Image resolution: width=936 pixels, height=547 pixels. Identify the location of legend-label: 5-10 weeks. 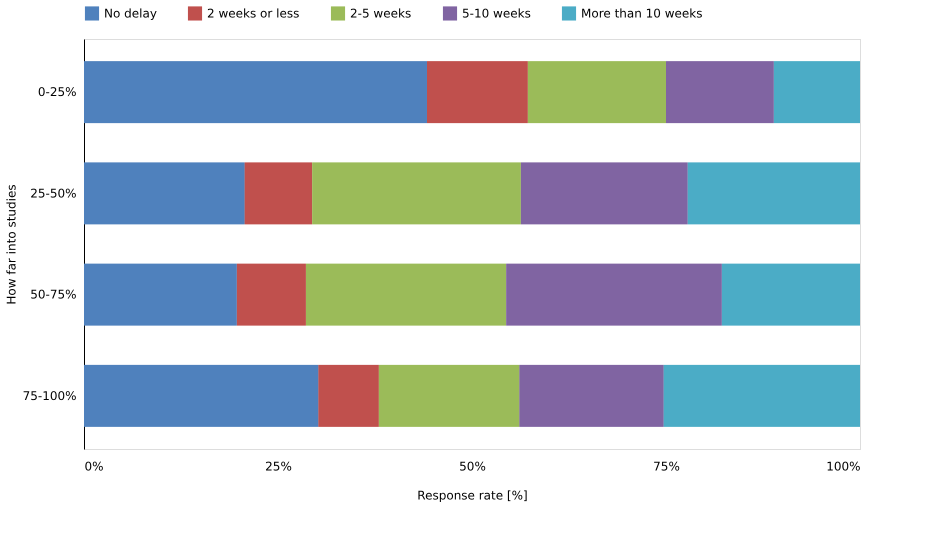
(496, 13).